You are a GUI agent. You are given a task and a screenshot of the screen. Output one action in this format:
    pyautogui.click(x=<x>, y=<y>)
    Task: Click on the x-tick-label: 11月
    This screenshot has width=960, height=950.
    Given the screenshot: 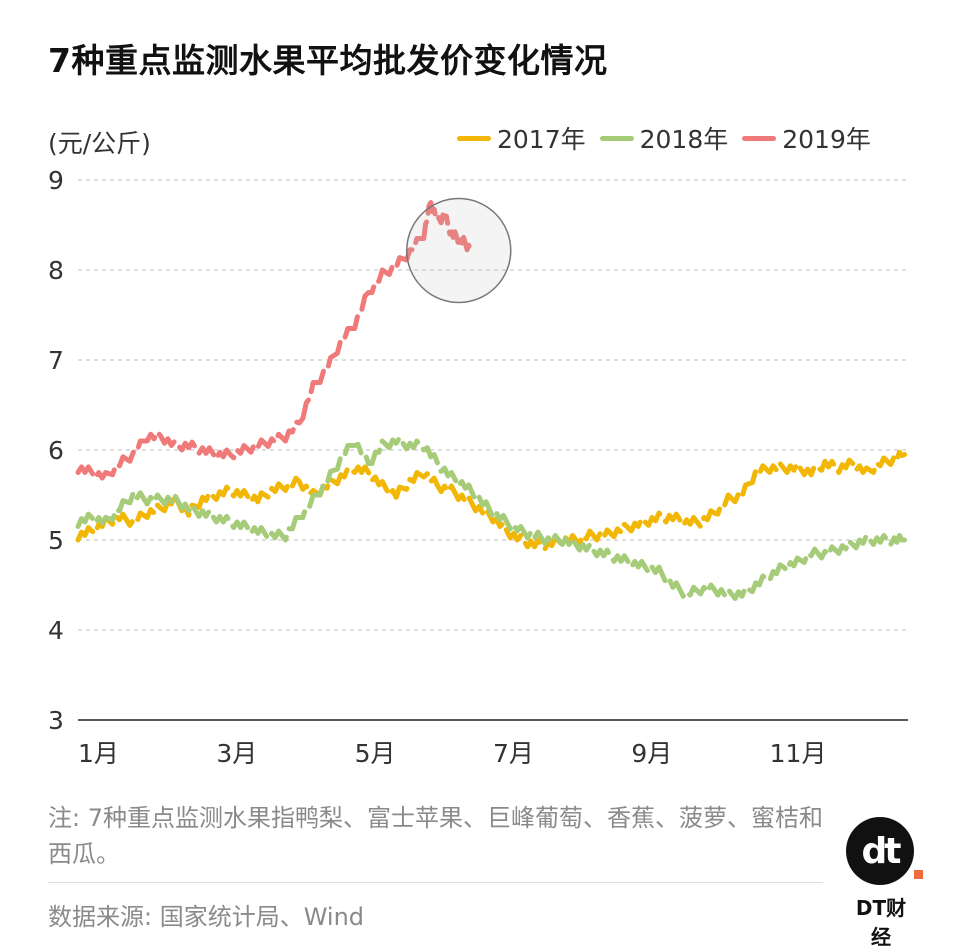 What is the action you would take?
    pyautogui.click(x=798, y=753)
    